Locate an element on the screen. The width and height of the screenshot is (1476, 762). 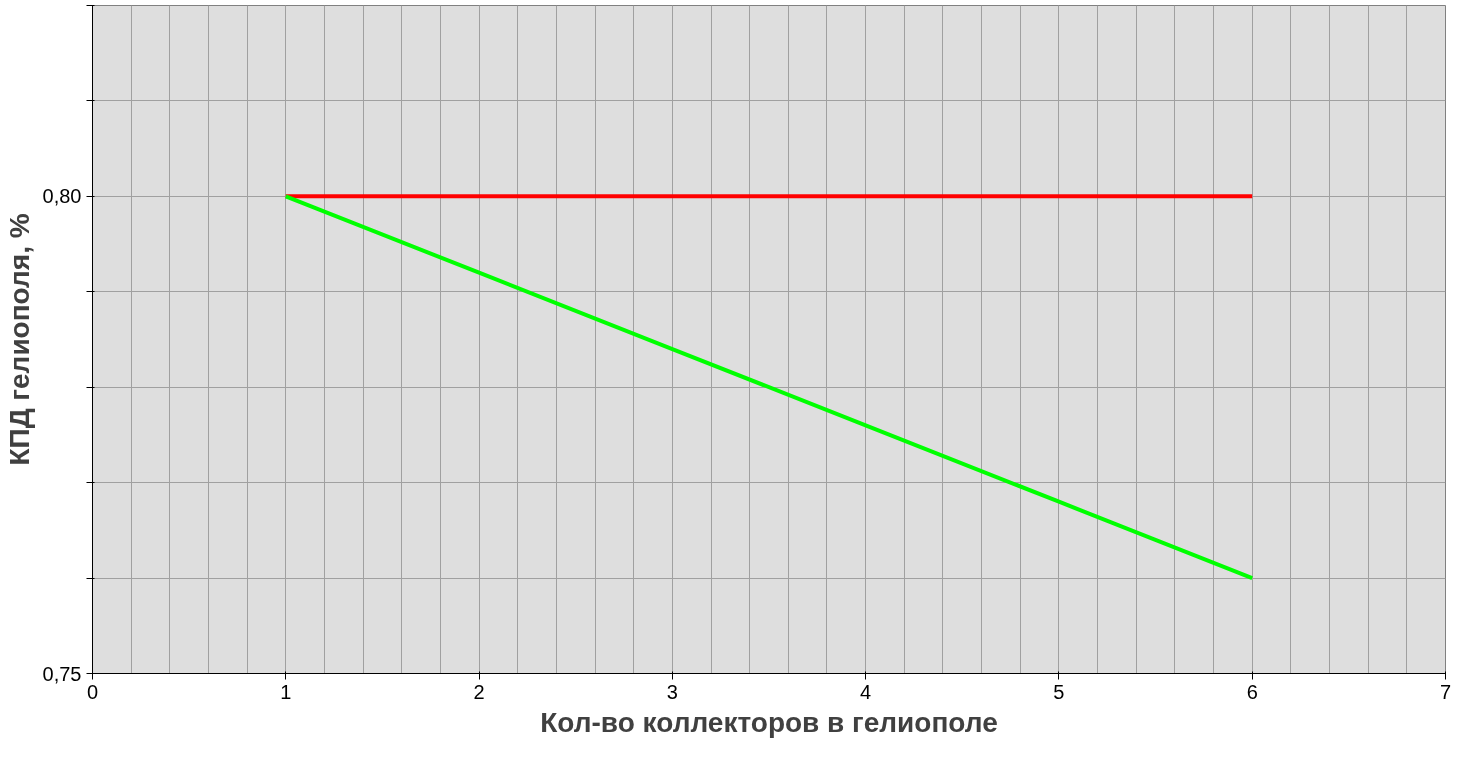
x-tick-label: 3 is located at coordinates (672, 691).